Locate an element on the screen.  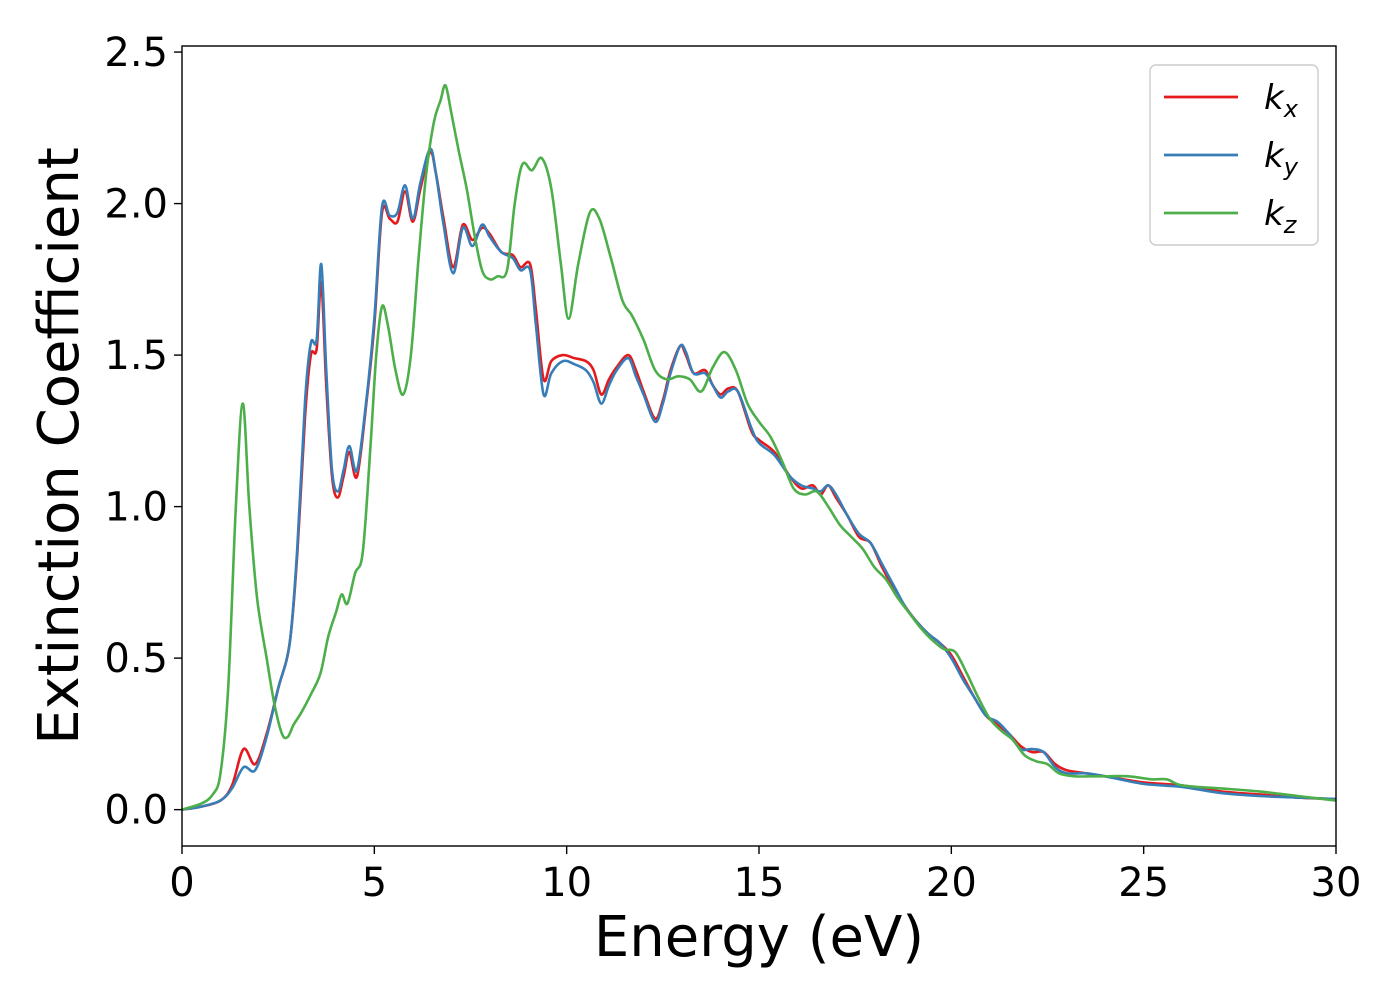
legend-label-subscript: z is located at coordinates (1290, 225).